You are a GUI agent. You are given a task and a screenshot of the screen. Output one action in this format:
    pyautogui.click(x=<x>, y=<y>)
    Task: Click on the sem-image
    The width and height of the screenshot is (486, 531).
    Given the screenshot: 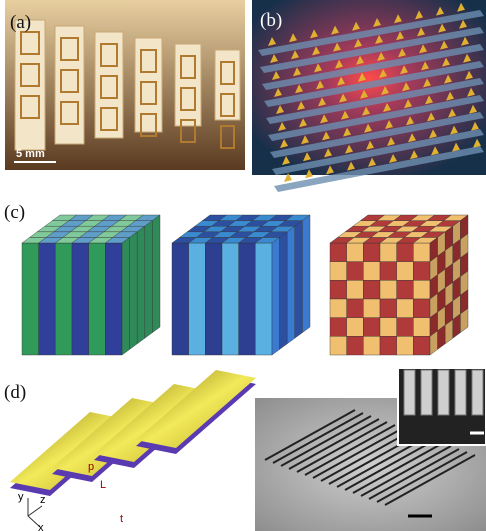 What is the action you would take?
    pyautogui.click(x=370, y=449)
    